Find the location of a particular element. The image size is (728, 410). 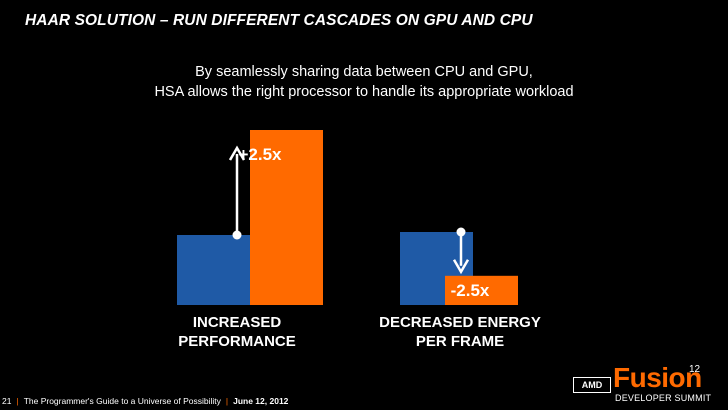

bar-0-delta-label: +2.5x is located at coordinates (260, 154).